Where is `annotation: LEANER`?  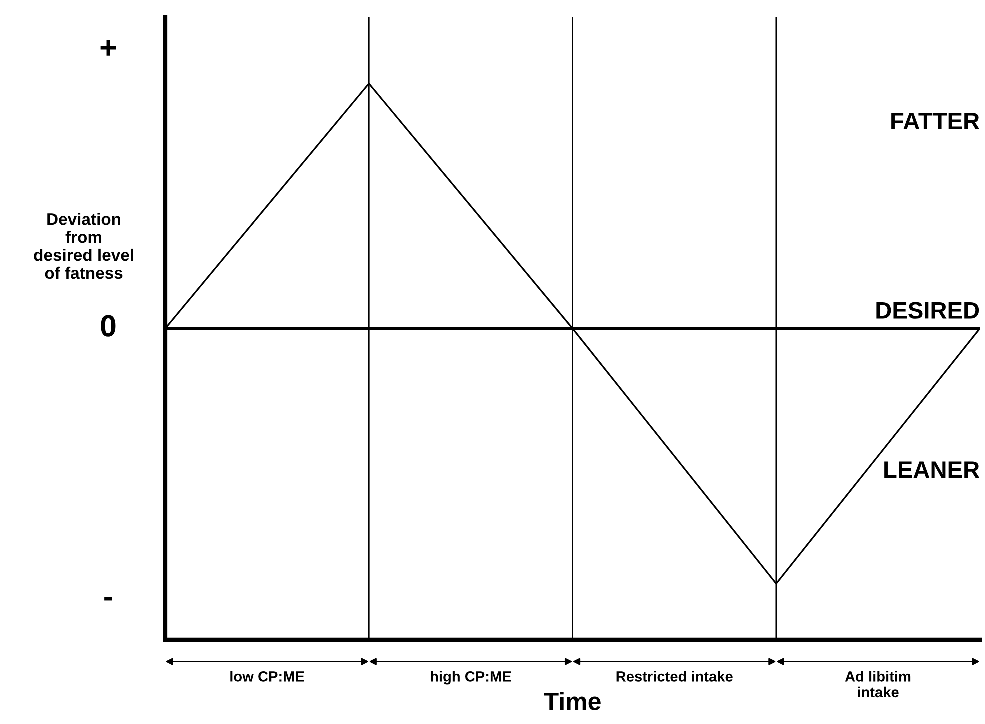
annotation: LEANER is located at coordinates (932, 470).